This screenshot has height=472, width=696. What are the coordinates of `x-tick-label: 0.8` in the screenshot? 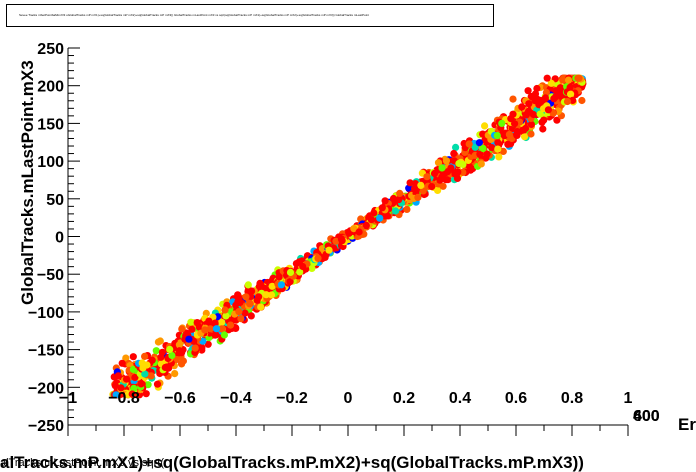 It's located at (572, 398).